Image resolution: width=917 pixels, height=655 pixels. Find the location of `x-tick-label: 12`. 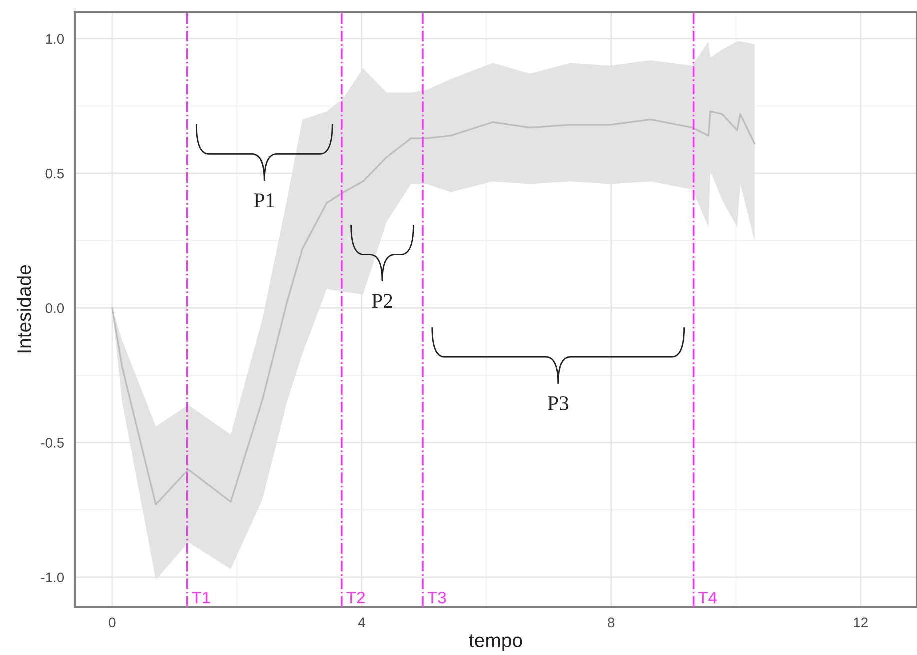

x-tick-label: 12 is located at coordinates (861, 623).